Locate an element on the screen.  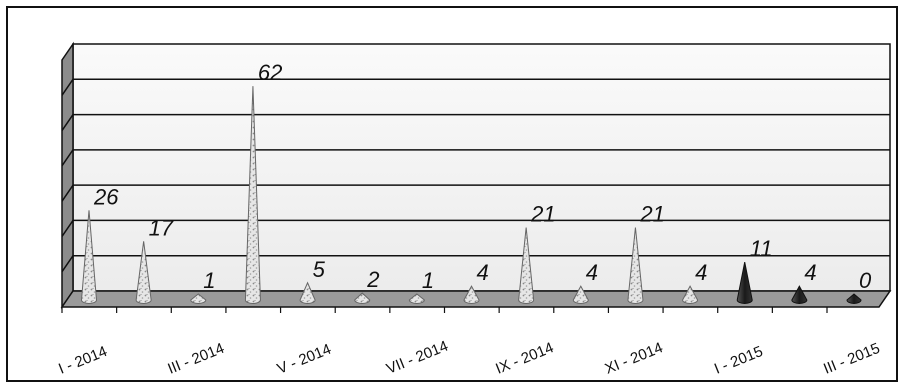
x-tick-label: VII - 2014 is located at coordinates (417, 358).